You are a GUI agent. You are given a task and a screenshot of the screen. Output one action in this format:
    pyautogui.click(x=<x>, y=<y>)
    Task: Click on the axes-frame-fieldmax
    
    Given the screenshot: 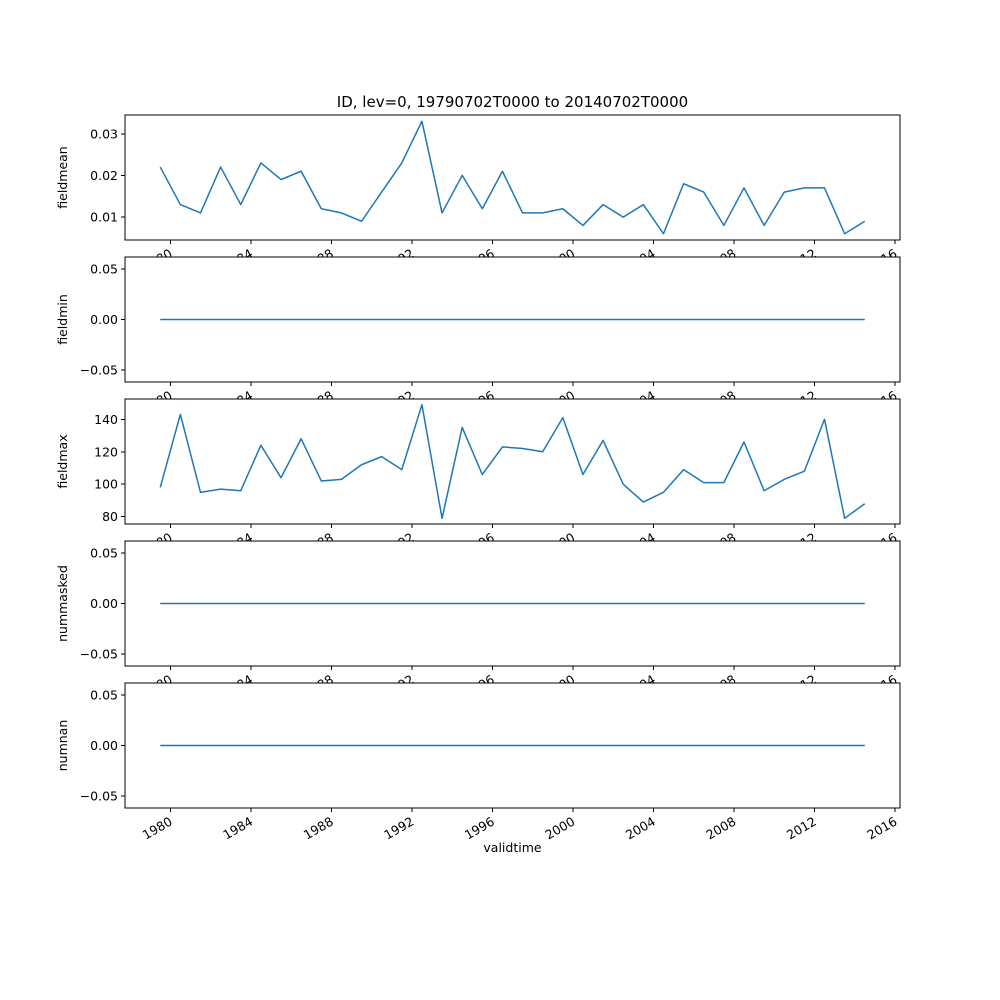 What is the action you would take?
    pyautogui.click(x=512, y=461)
    